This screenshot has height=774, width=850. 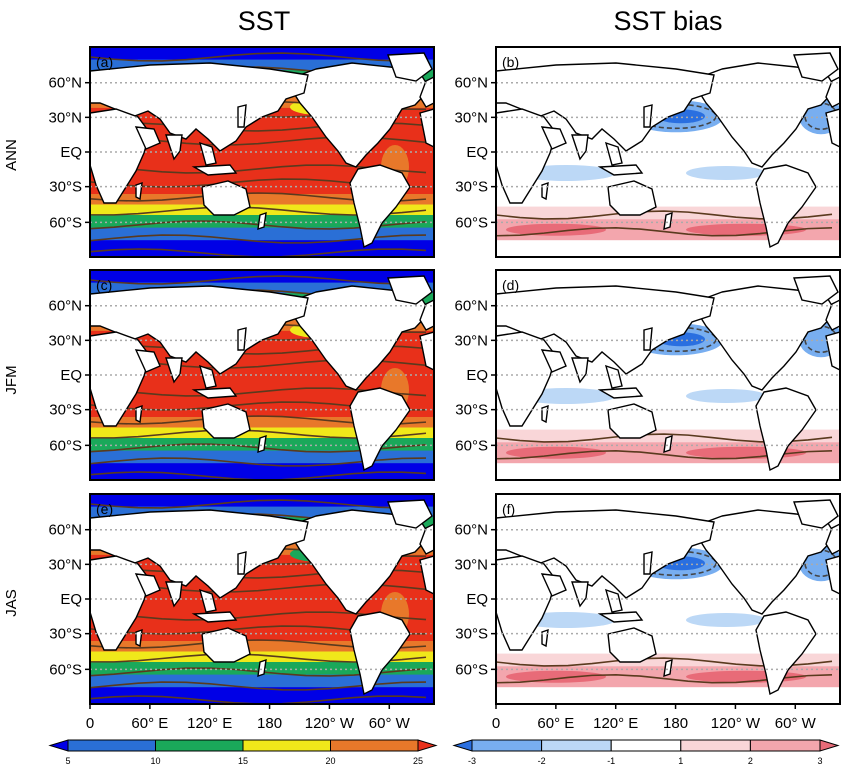 I want to click on sst-bias-map-panel: (f) 60°N 30°N EQ 30°S 60°S, so click(x=647, y=599).